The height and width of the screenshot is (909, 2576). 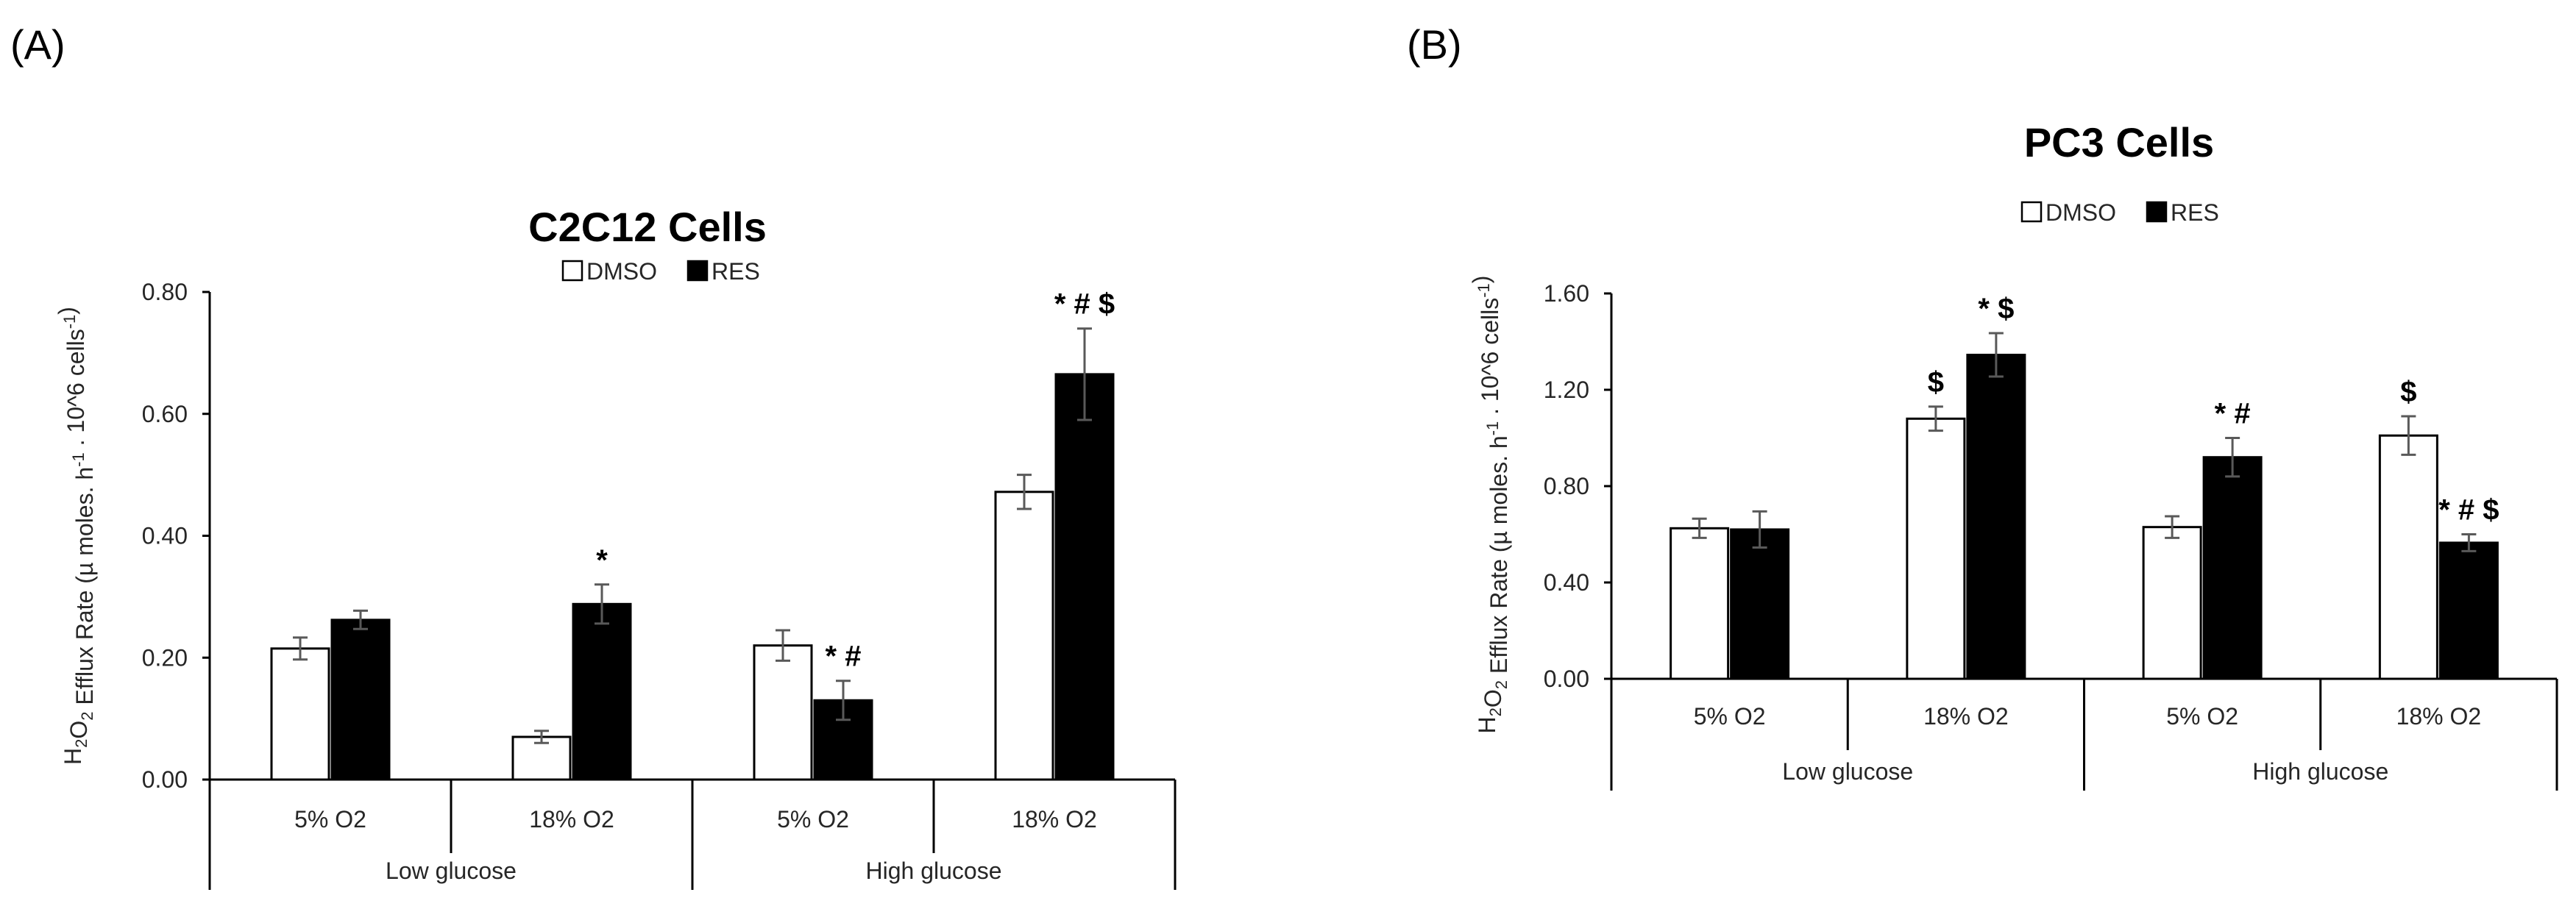 I want to click on y-tick-label: 0.20, so click(x=165, y=657).